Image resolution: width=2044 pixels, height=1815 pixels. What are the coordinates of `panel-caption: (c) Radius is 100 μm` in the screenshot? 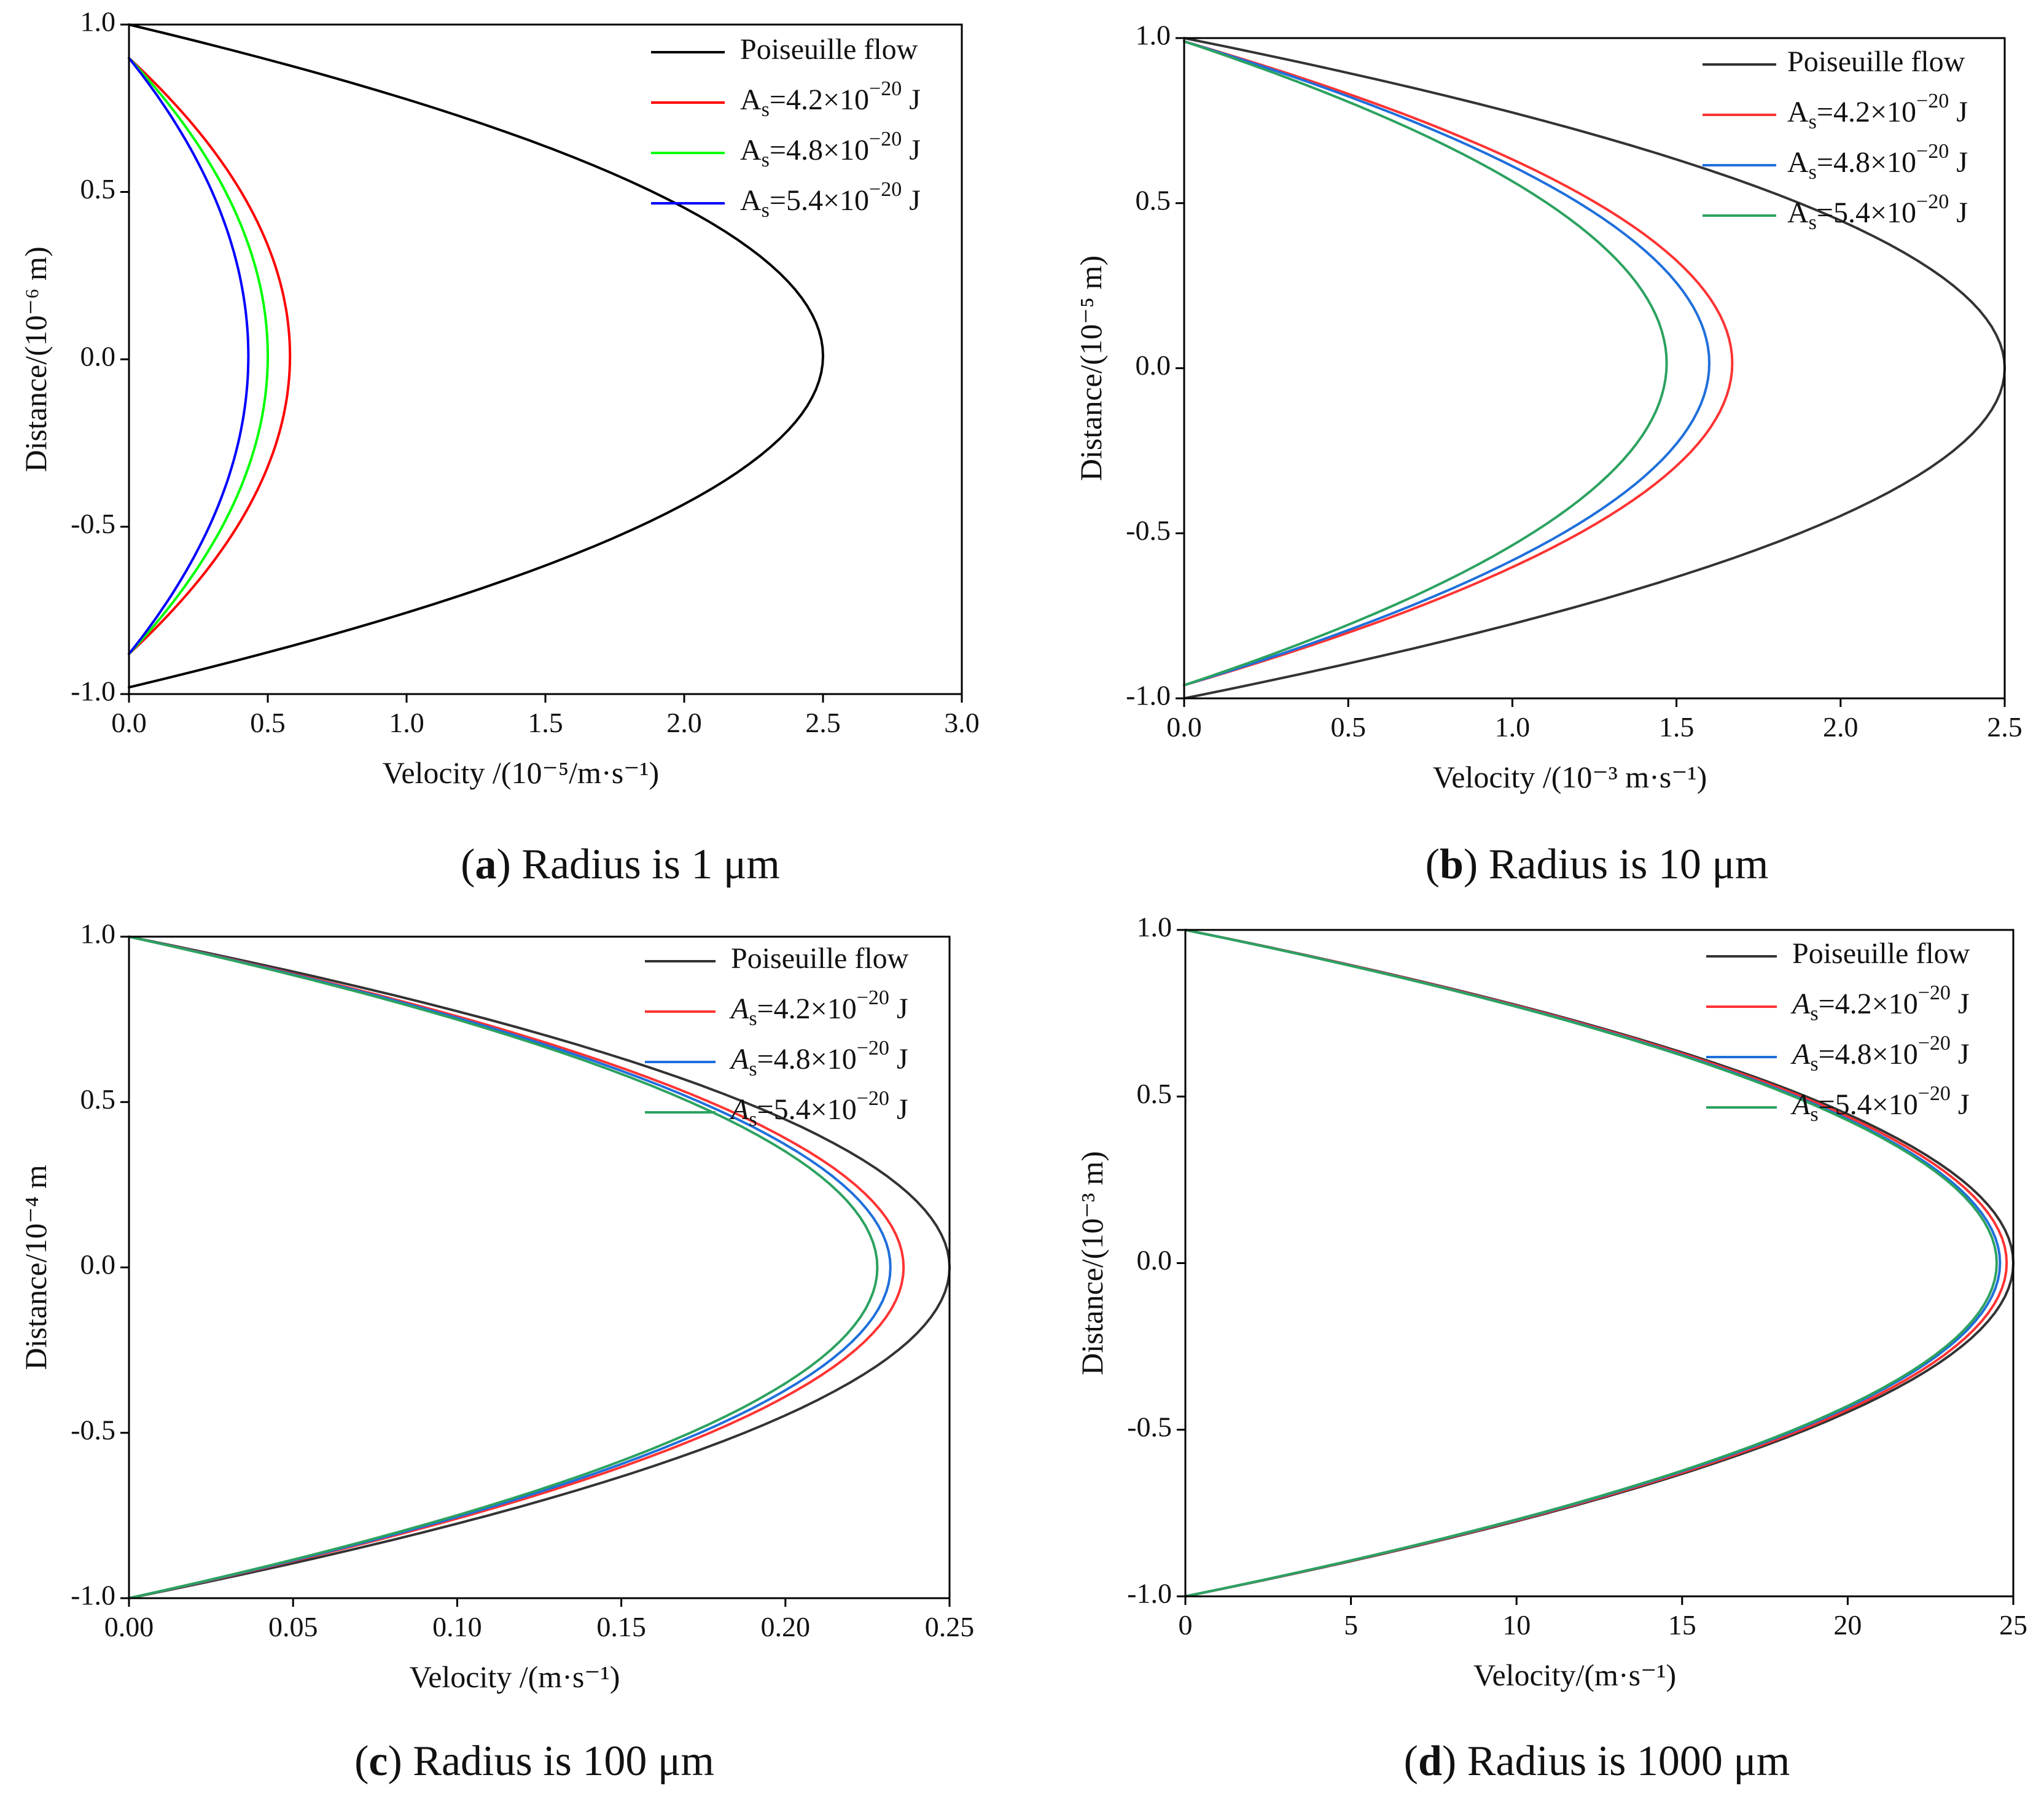 It's located at (534, 1761).